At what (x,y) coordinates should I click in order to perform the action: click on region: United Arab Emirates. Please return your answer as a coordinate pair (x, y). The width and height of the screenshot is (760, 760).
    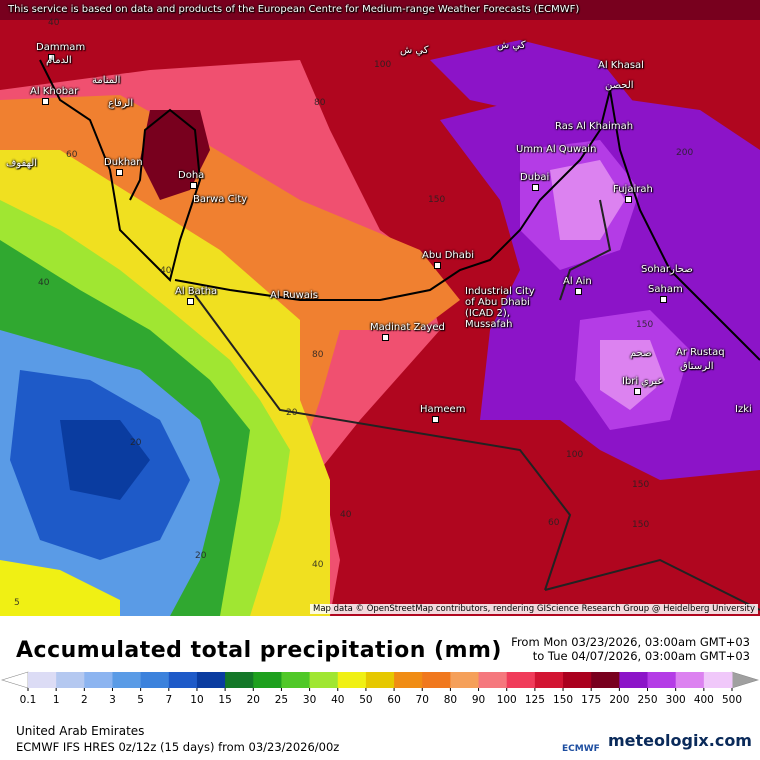
    Looking at the image, I should click on (80, 731).